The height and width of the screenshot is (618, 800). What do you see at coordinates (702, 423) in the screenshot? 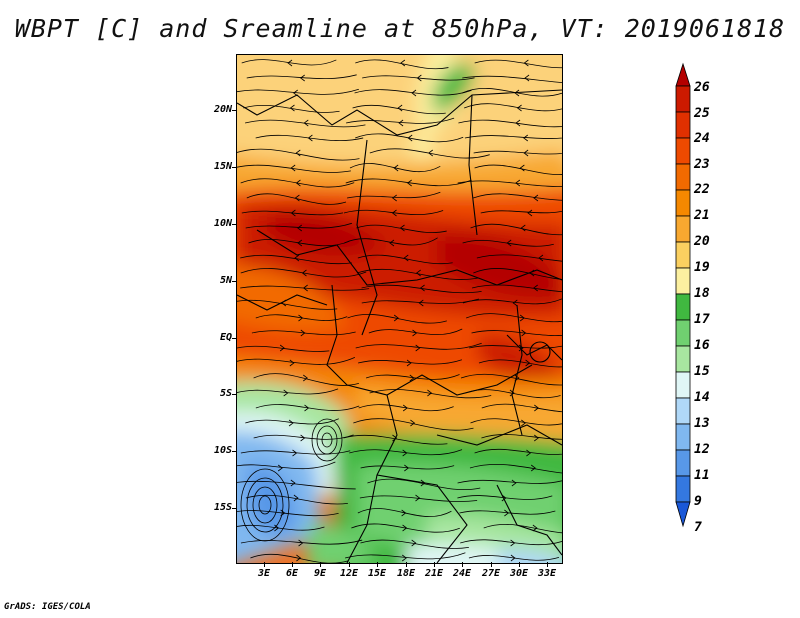
I see `colorbar-label: 13` at bounding box center [702, 423].